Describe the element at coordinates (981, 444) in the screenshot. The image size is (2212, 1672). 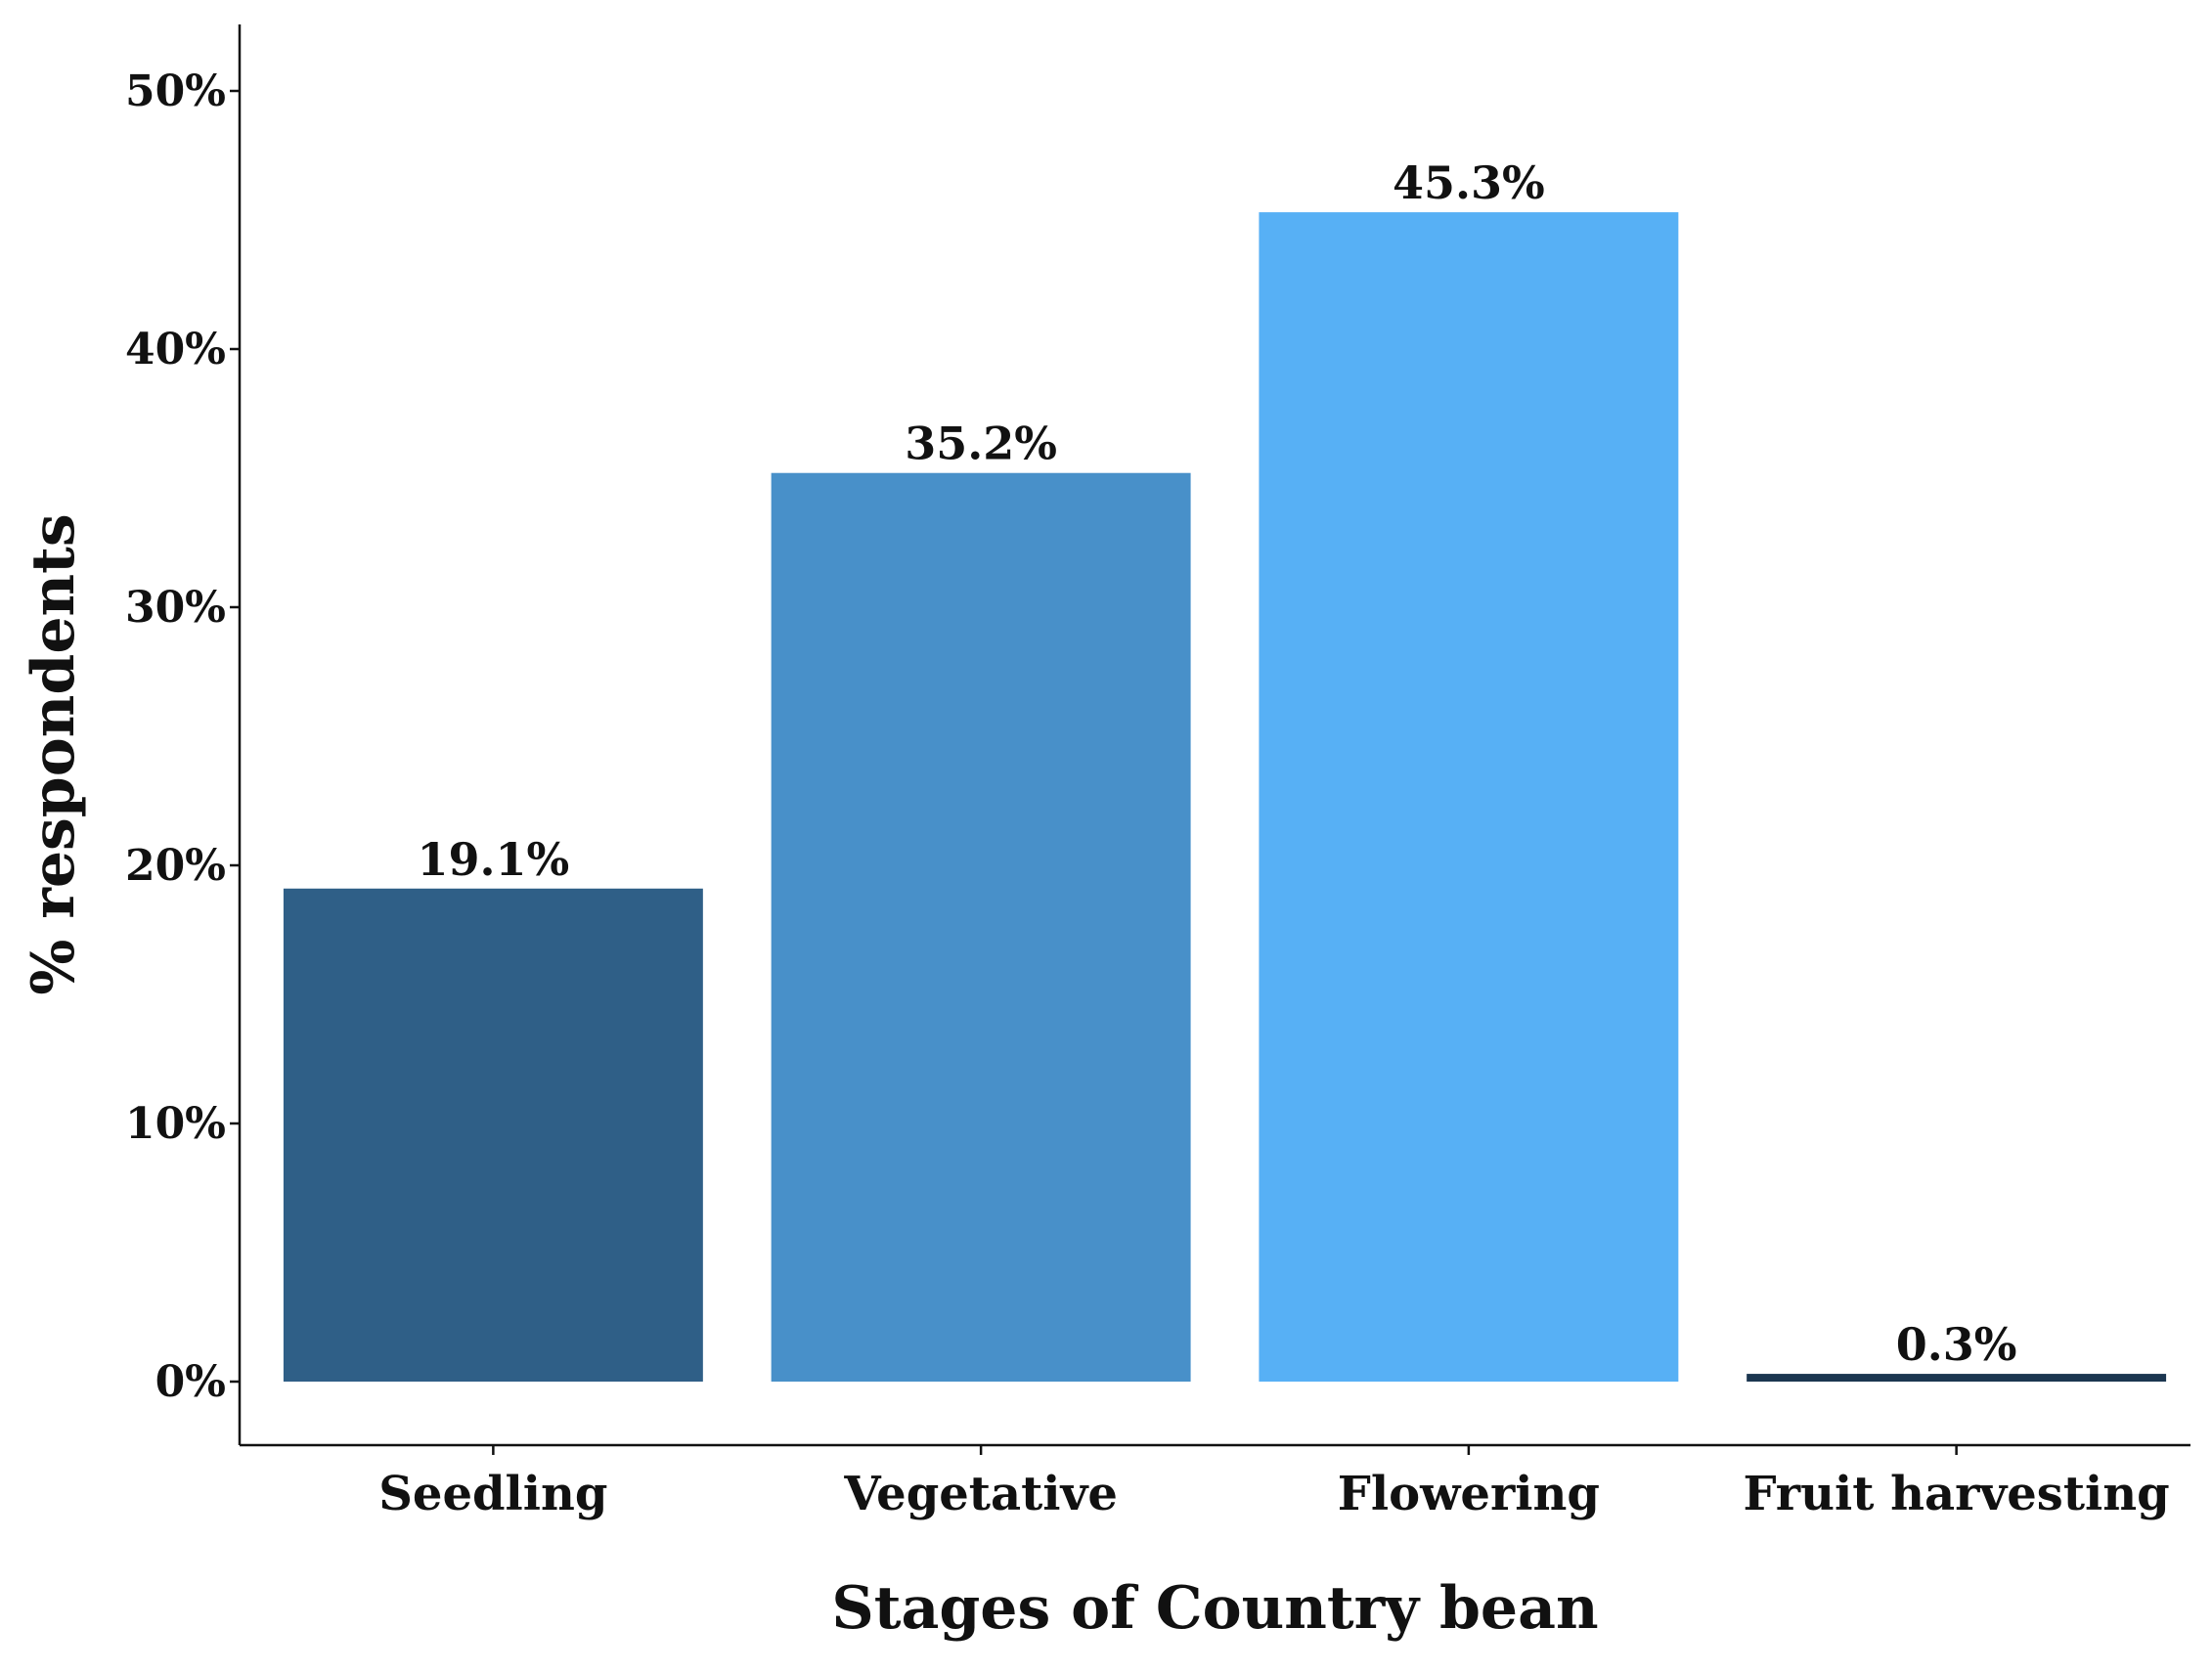
I see `data-label: 35.2%` at that location.